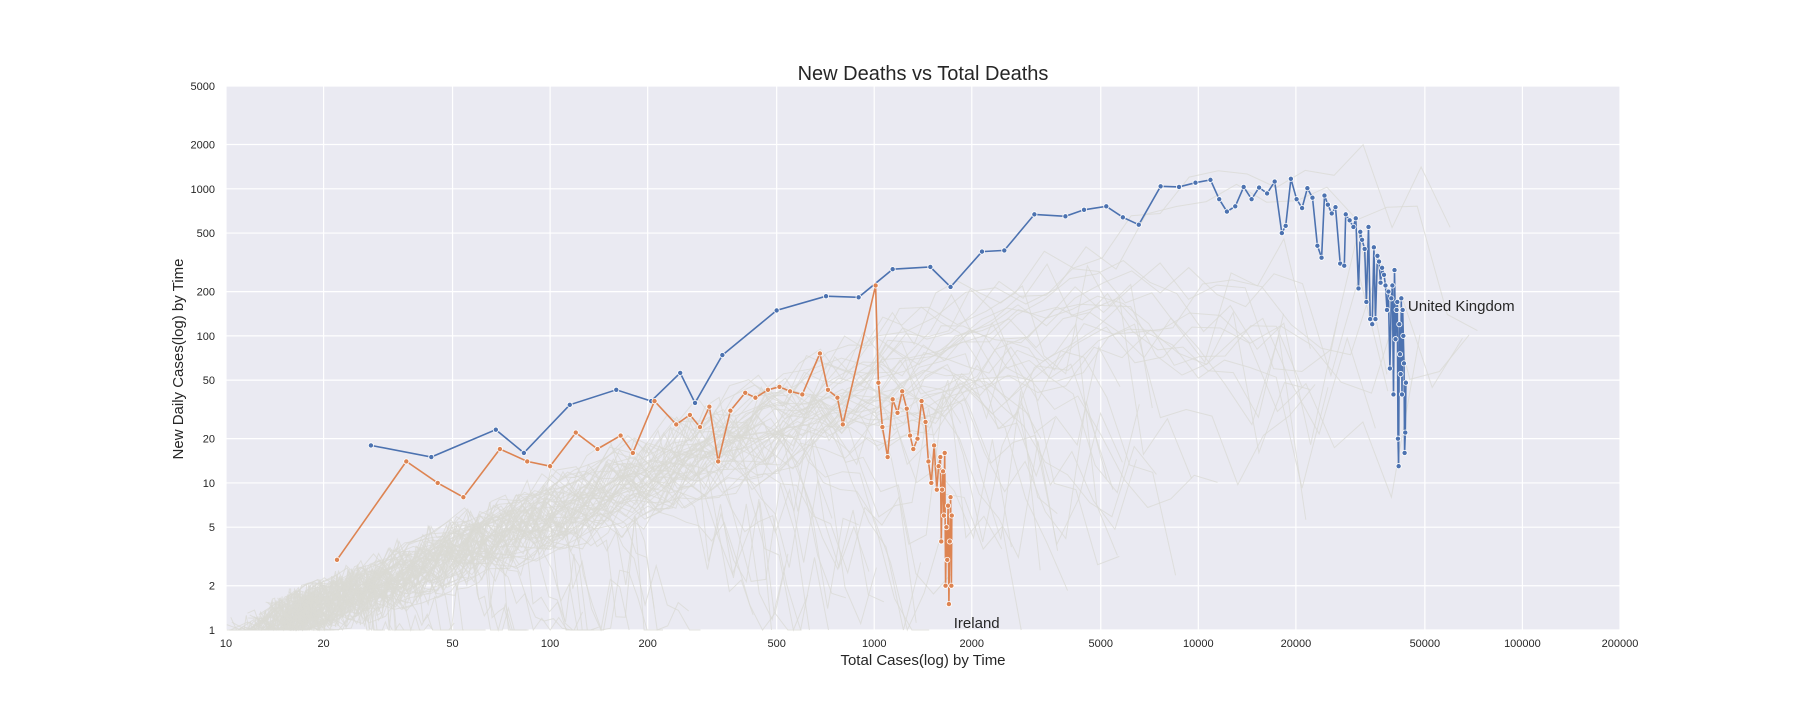  What do you see at coordinates (972, 644) in the screenshot?
I see `x-tick-label: 2000` at bounding box center [972, 644].